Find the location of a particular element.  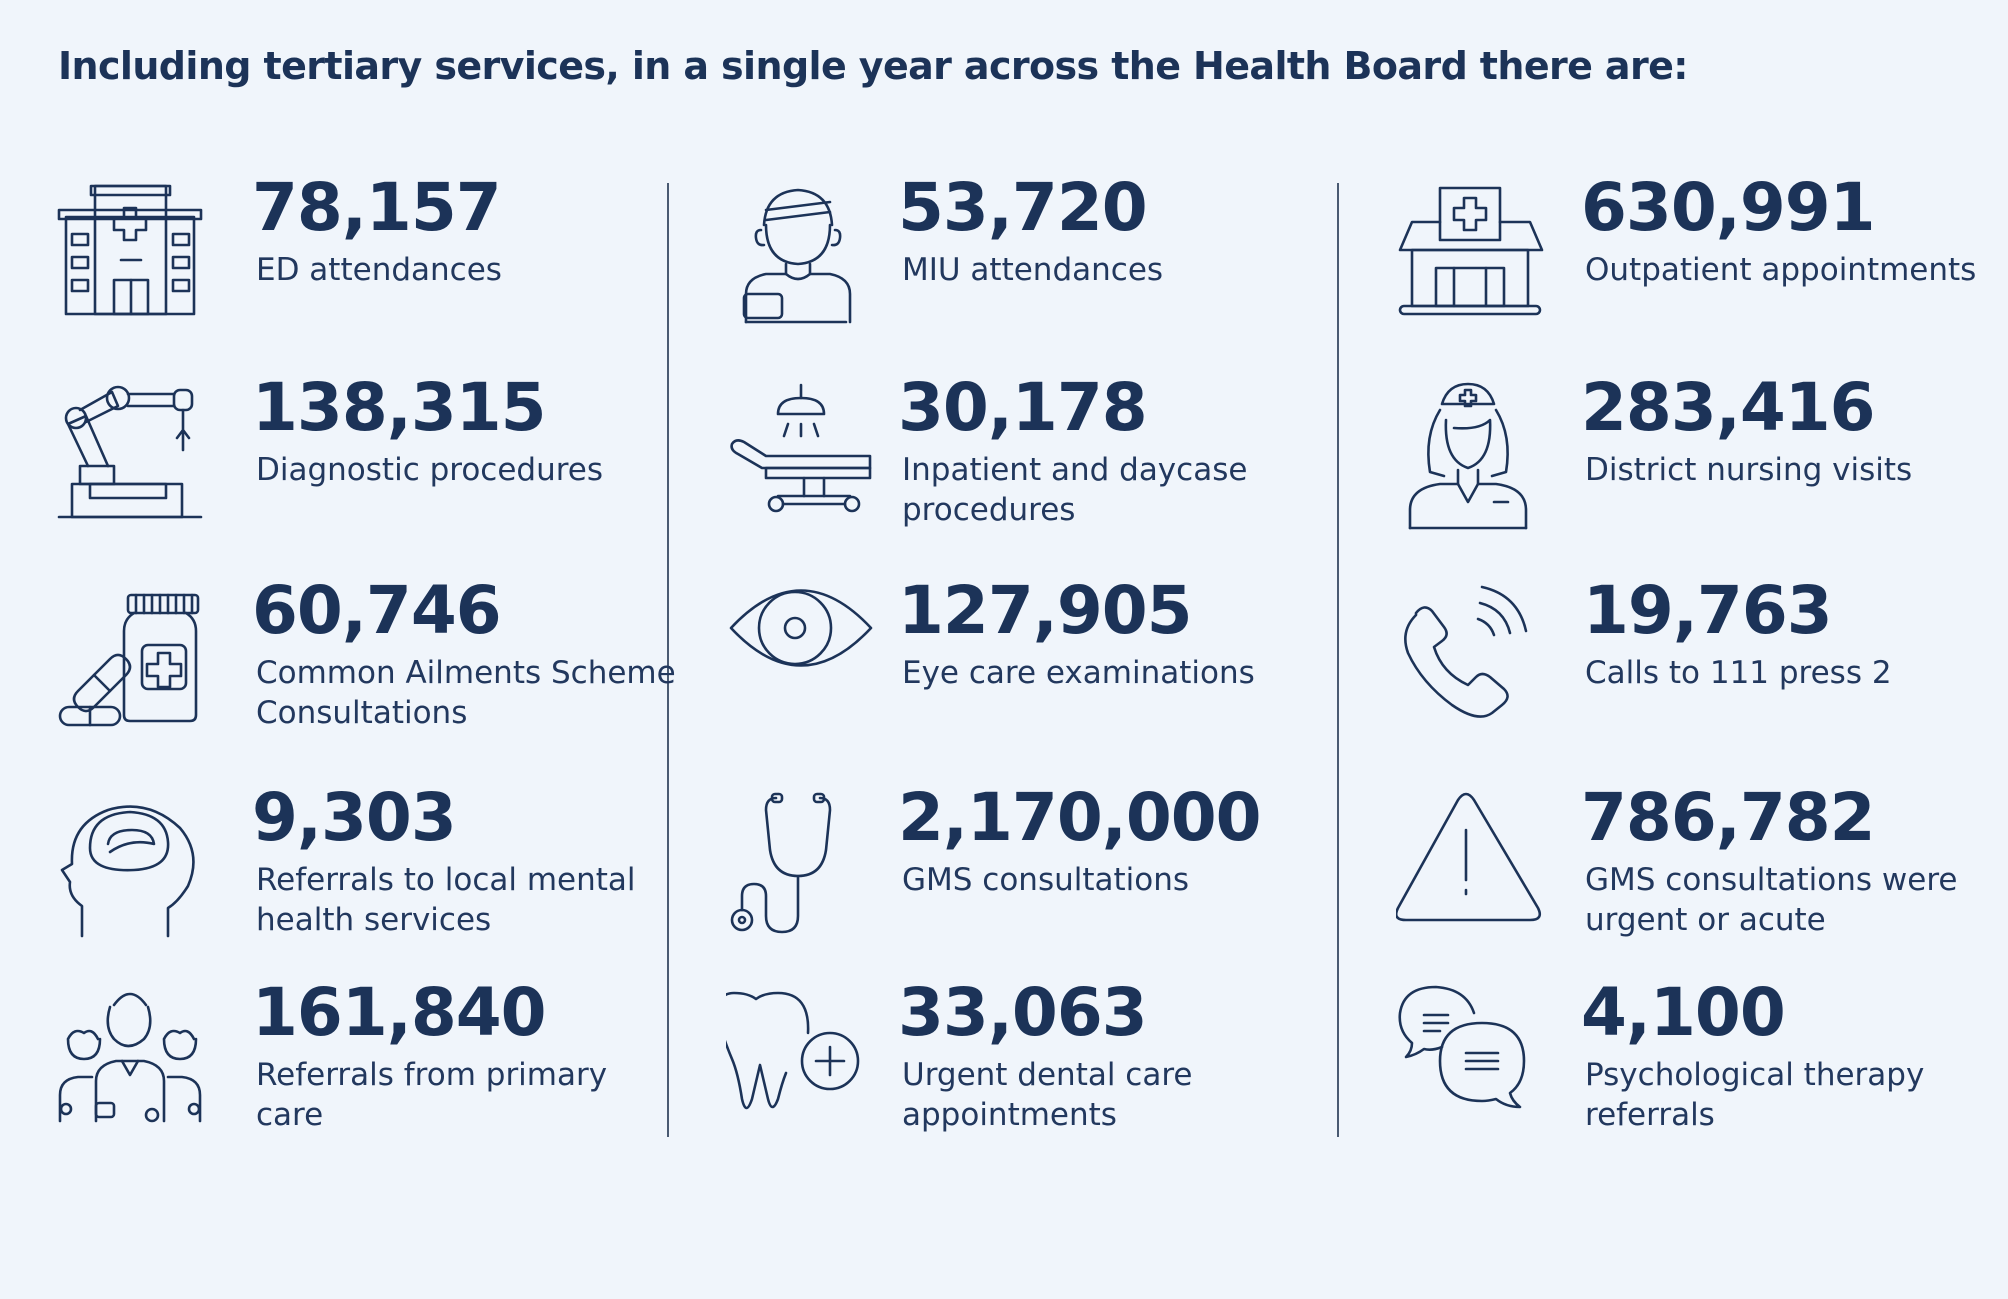

stat-ed-attendances: 78,157 ED attendances is located at coordinates (356, 270).